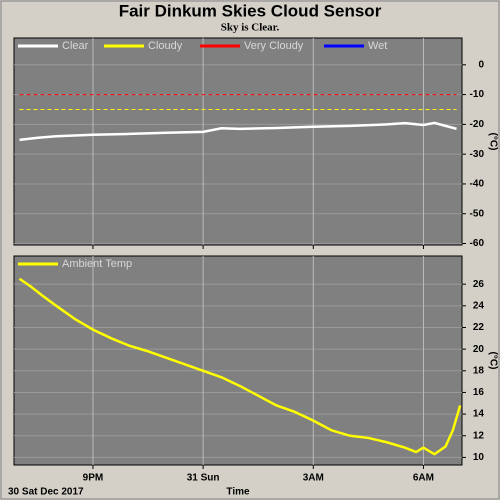 This screenshot has width=500, height=500. What do you see at coordinates (477, 243) in the screenshot?
I see `y-tick-label: -60` at bounding box center [477, 243].